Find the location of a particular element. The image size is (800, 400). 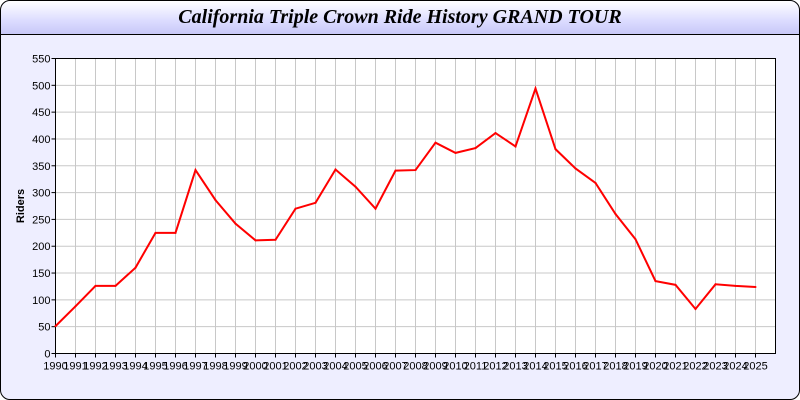

y-tick-label: 200 is located at coordinates (41, 247).